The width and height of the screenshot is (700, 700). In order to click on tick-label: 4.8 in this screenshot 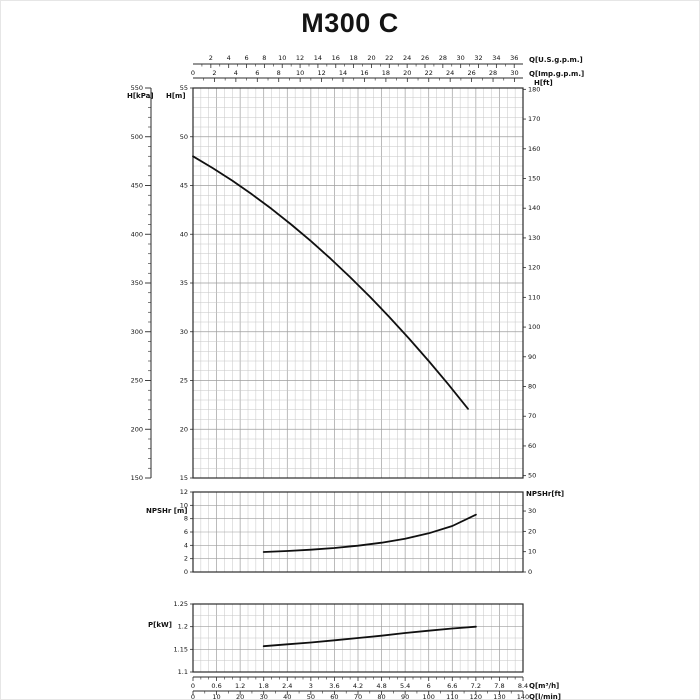, I will do `click(381, 686)`.